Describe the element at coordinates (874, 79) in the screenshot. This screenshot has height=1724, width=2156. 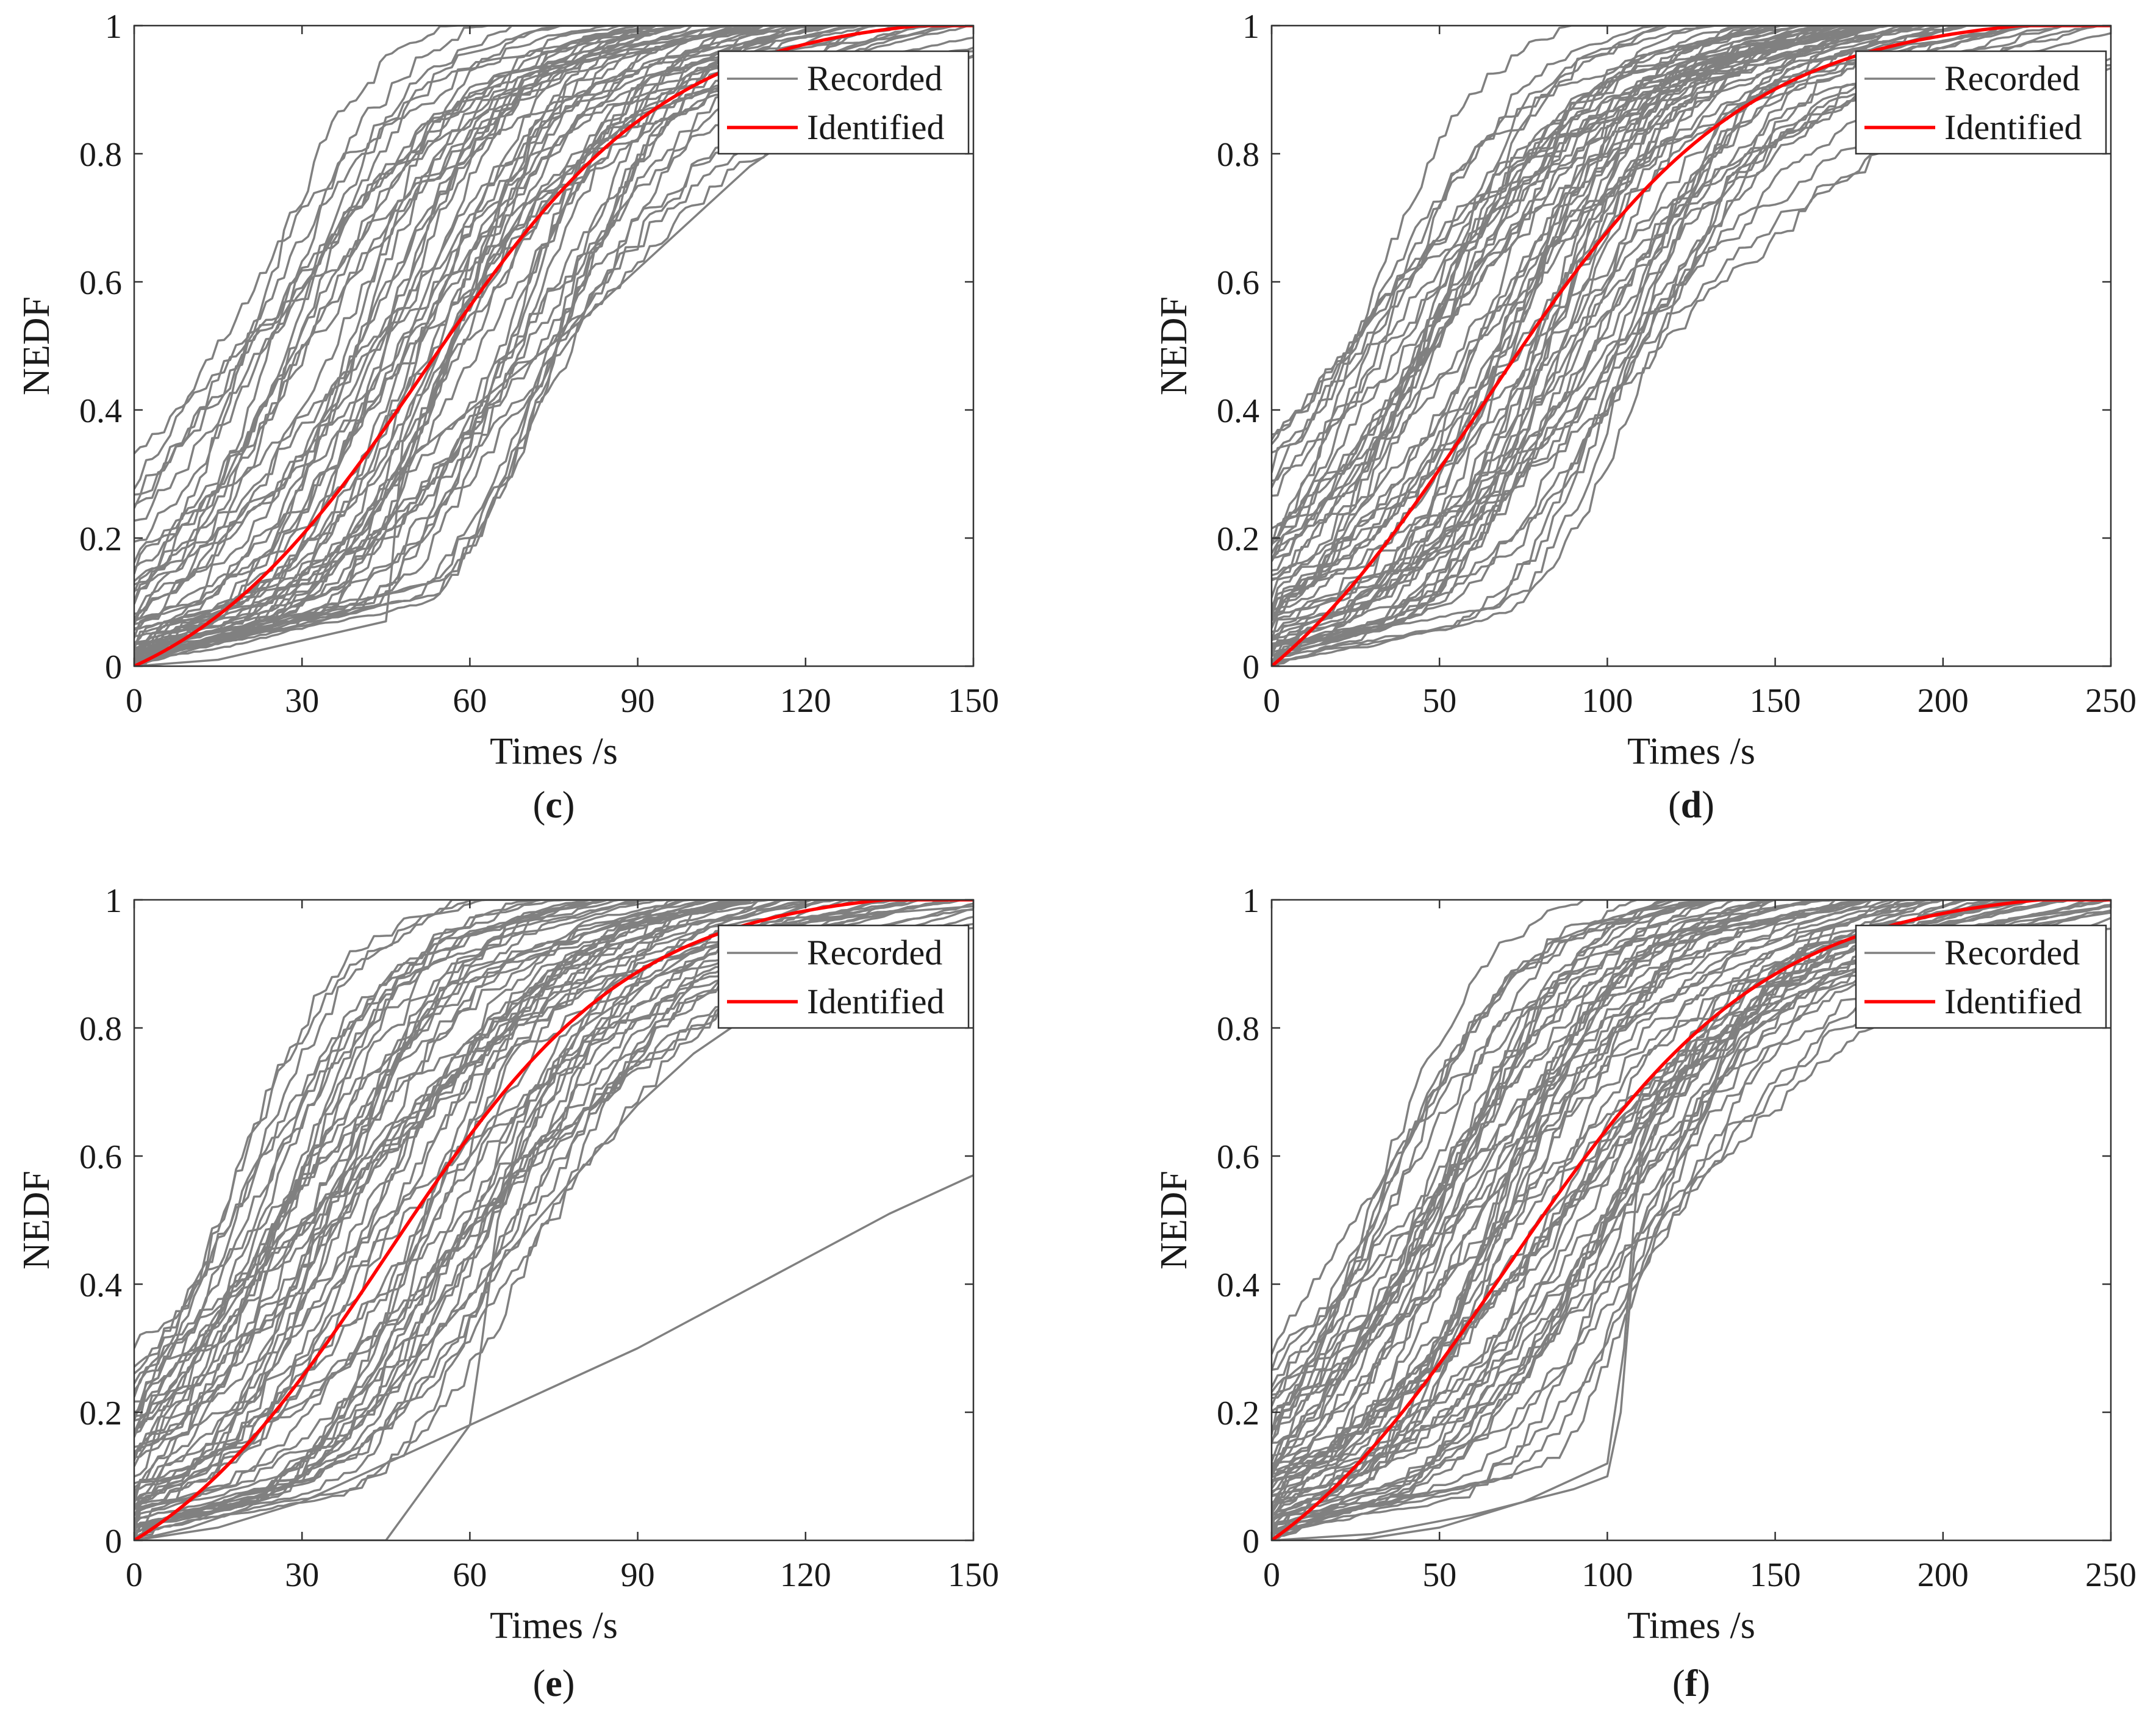
I see `legend-label-recorded: Recorded` at that location.